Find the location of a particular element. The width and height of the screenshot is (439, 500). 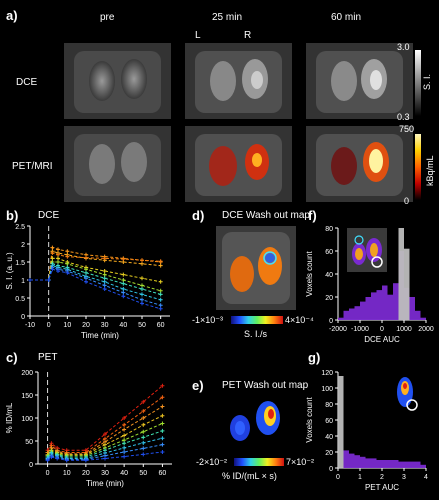

chart-g-y-tick-label: 0 is located at coordinates (331, 469).